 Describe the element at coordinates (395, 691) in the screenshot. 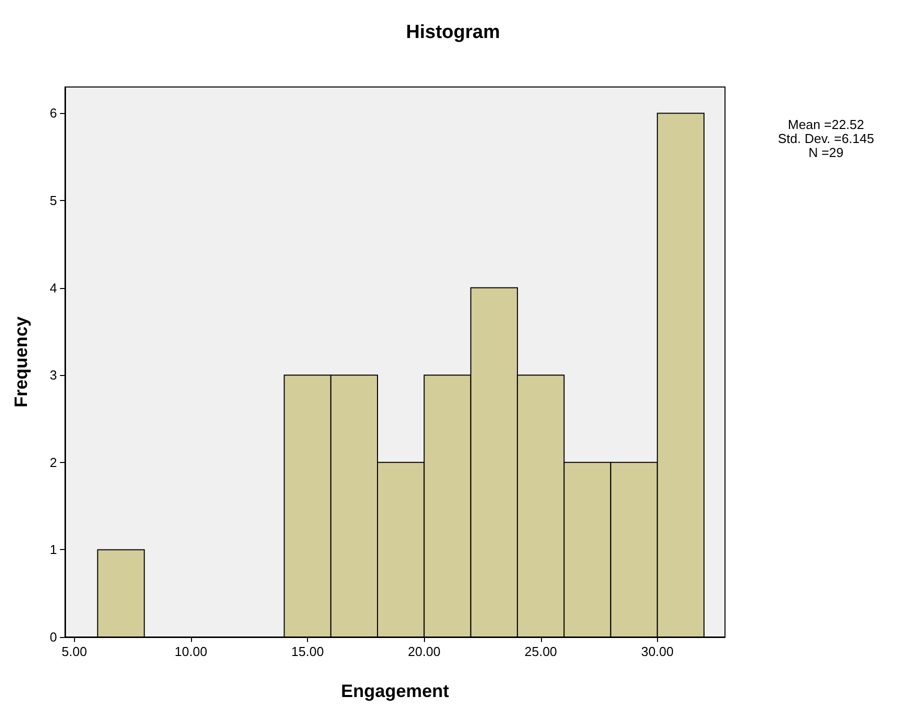

I see `x-axis-title: Engagement` at that location.